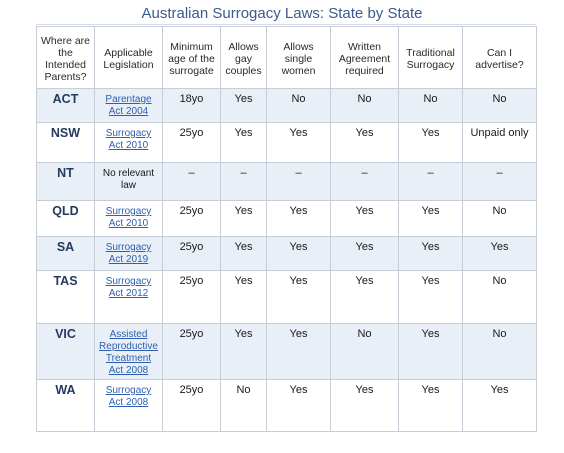 This screenshot has height=453, width=564. Describe the element at coordinates (286, 24) in the screenshot. I see `title-divider` at that location.